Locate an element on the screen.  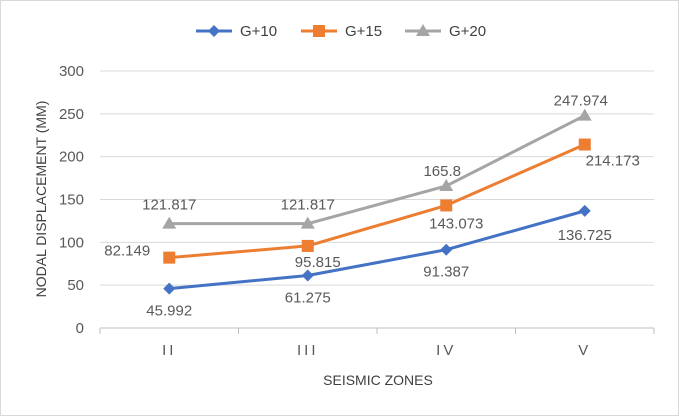
y-axis-ticks: 0 50 100 150 200 250 300 is located at coordinates (71, 200).